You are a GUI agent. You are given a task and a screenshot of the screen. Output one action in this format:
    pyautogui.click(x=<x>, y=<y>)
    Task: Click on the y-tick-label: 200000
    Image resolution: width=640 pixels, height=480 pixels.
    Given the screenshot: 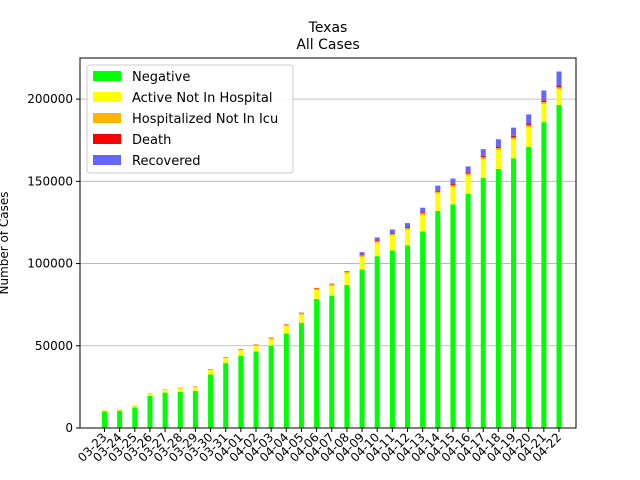 What is the action you would take?
    pyautogui.click(x=50, y=99)
    